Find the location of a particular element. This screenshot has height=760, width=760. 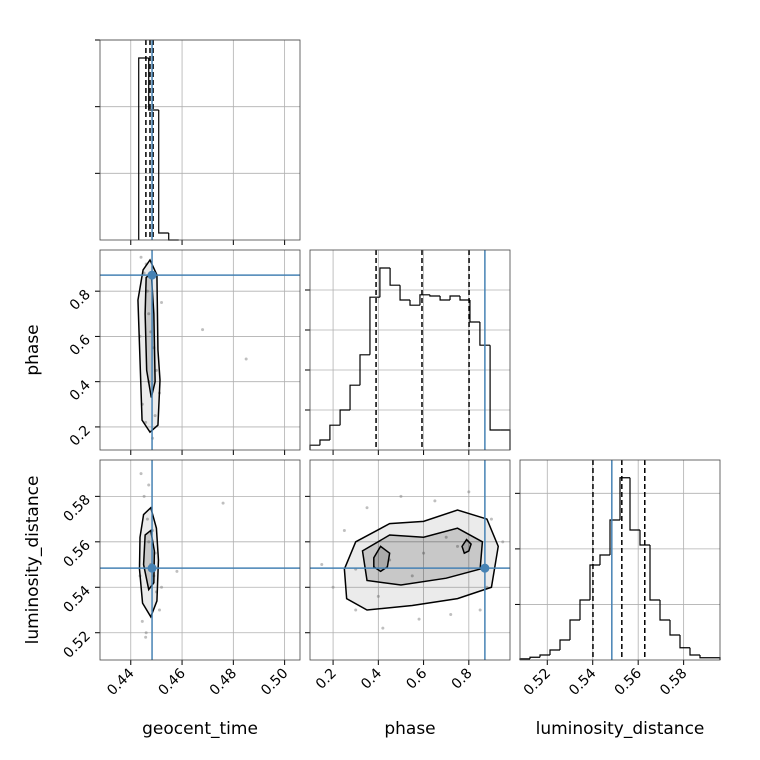

x-tick-label: 0.48 is located at coordinates (223, 682).